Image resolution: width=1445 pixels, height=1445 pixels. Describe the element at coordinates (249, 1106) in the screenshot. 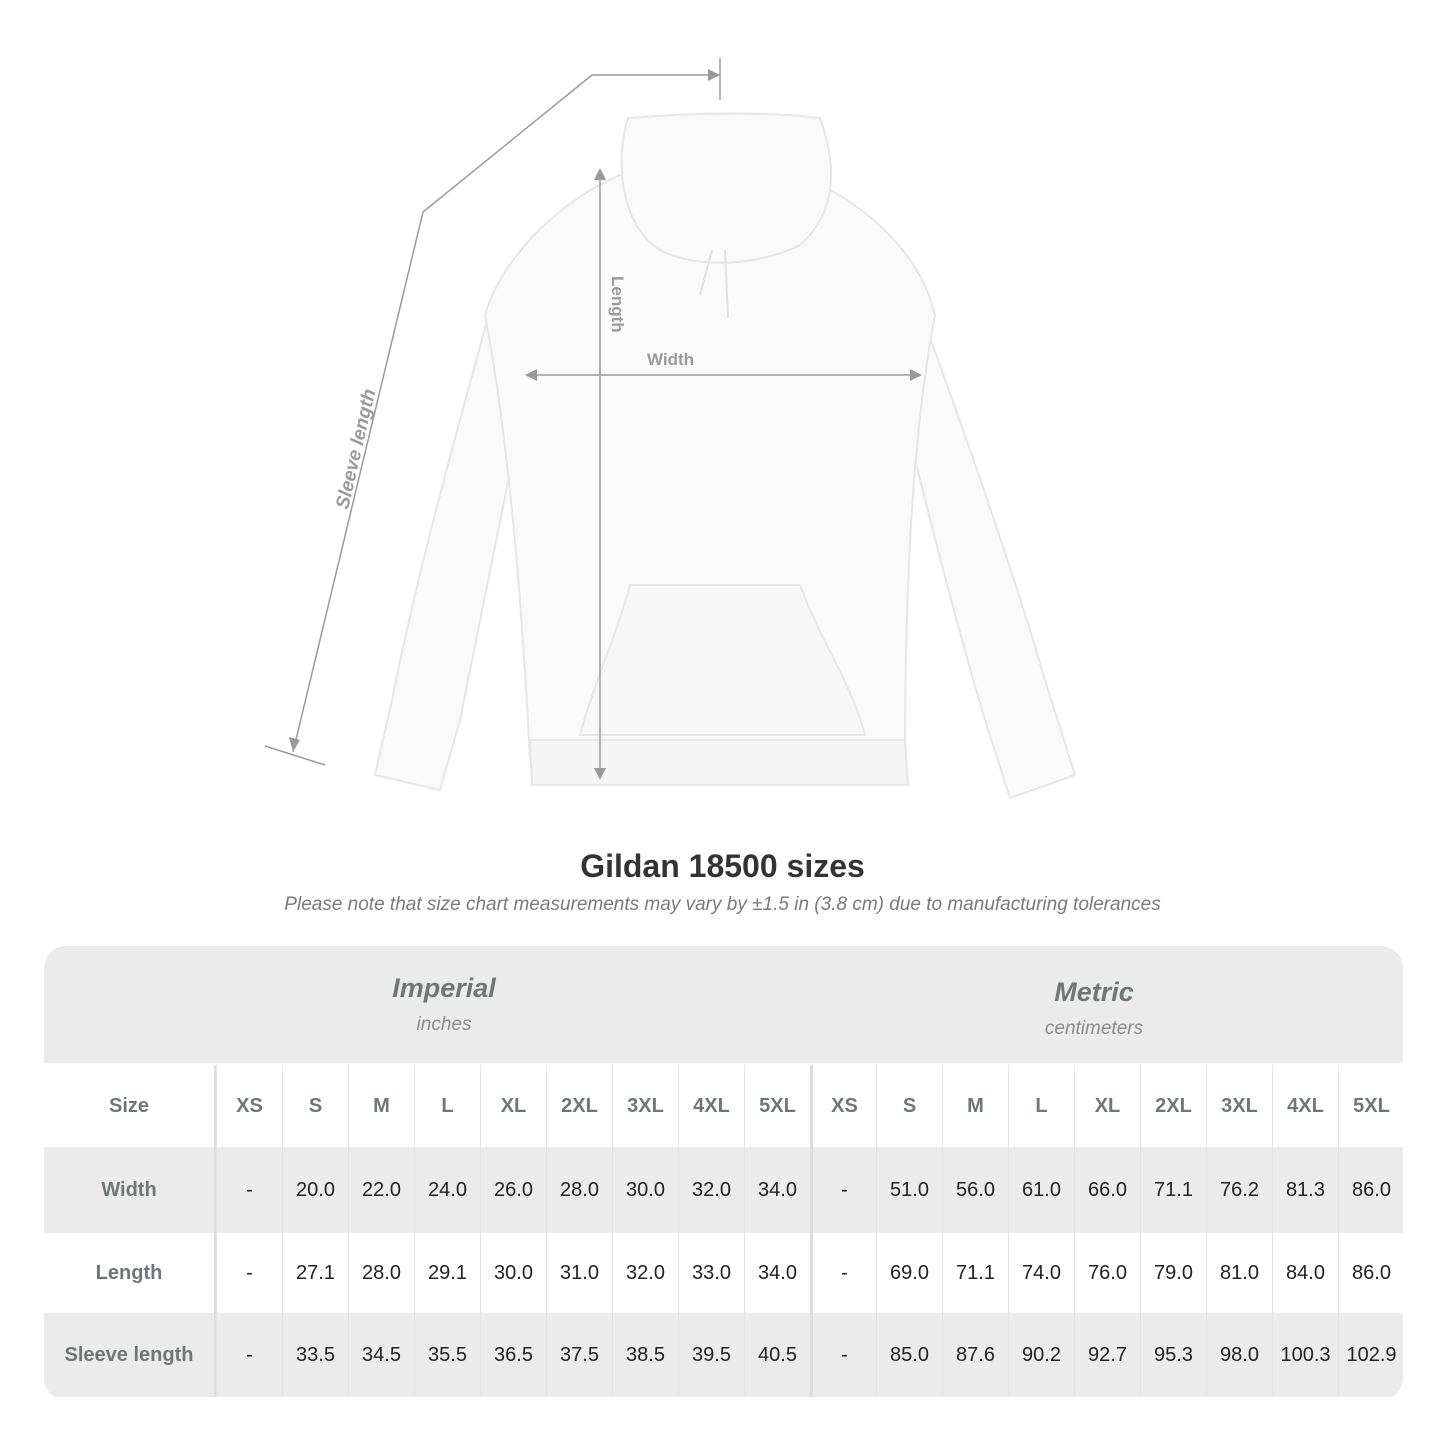

I see `imperial-size-xs: XS` at that location.